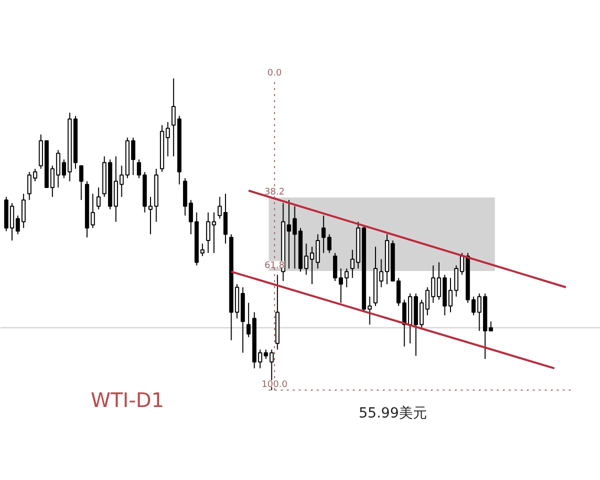 This screenshot has width=600, height=480. I want to click on text: 0.0, so click(274, 73).